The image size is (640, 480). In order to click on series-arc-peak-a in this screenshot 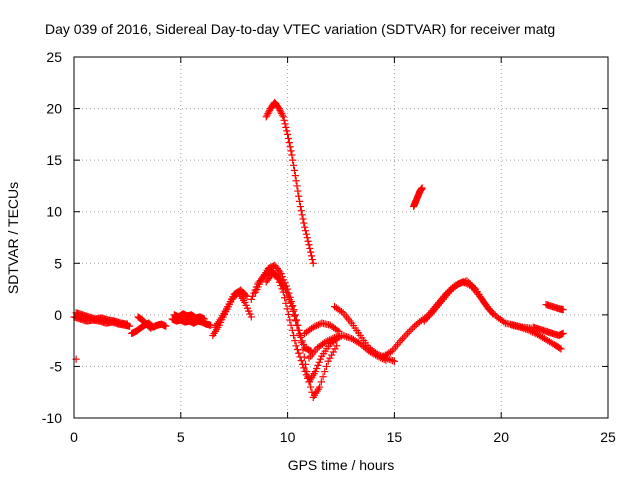, I will do `click(295, 326)`.